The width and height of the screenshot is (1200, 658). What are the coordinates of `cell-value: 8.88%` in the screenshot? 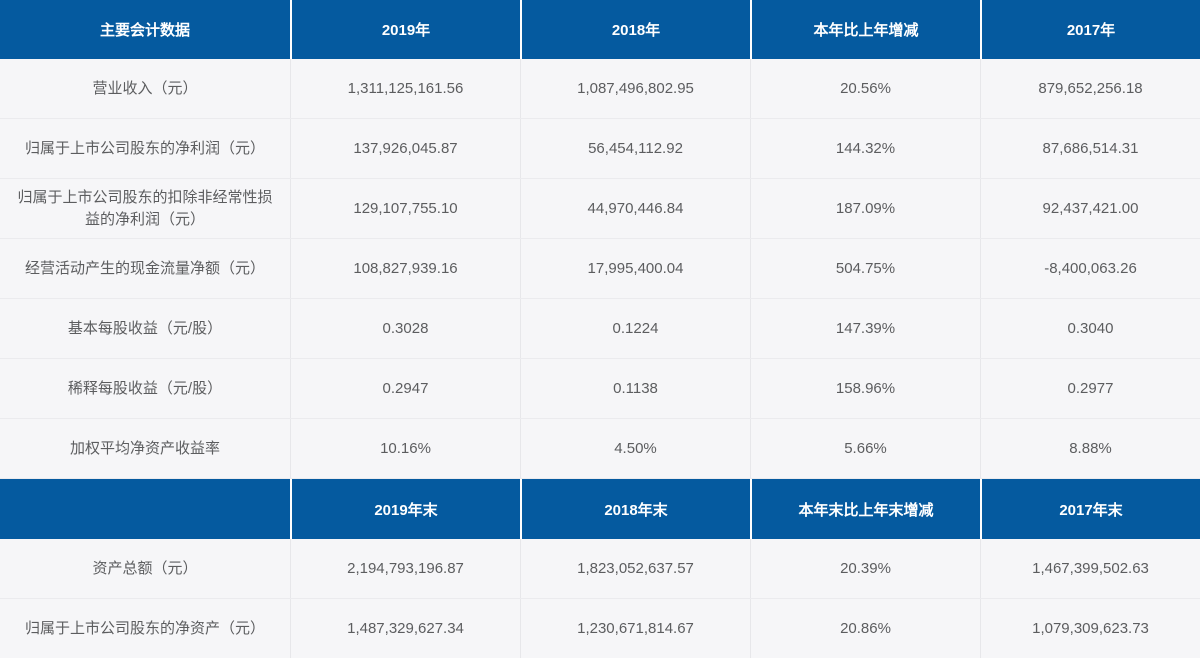 It's located at (1090, 448).